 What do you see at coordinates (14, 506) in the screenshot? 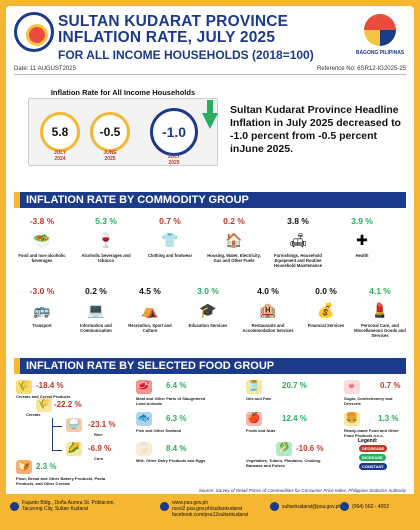
I see `location-icon` at bounding box center [14, 506].